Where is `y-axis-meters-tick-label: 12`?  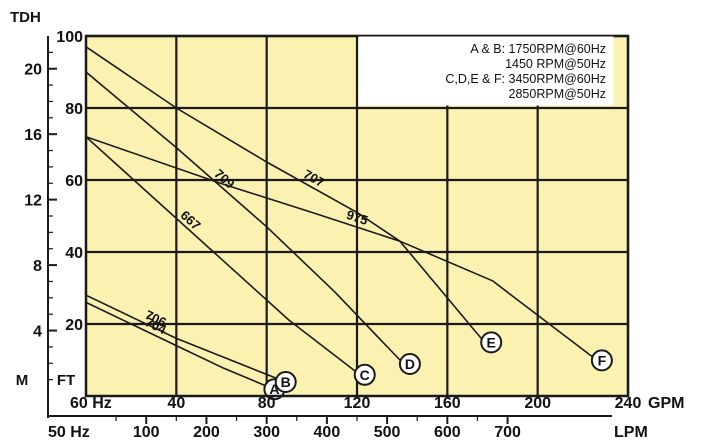
y-axis-meters-tick-label: 12 is located at coordinates (33, 201).